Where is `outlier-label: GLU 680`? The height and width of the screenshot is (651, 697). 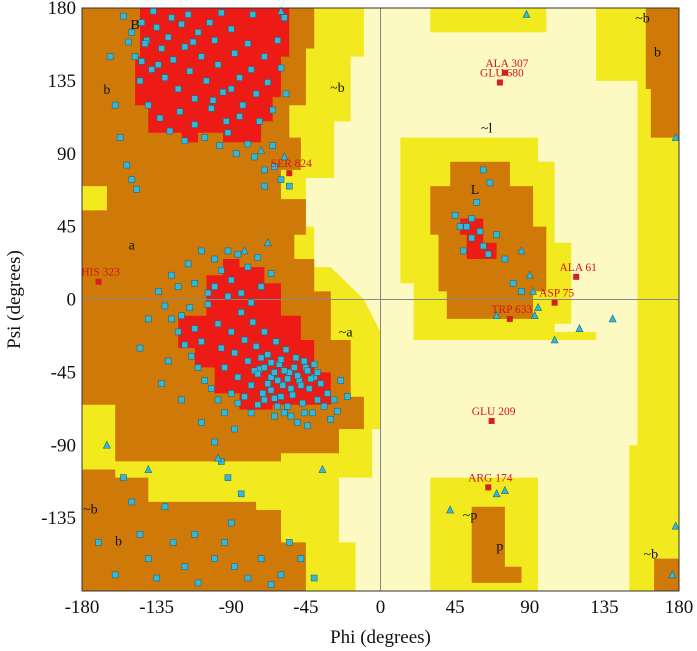
outlier-label: GLU 680 is located at coordinates (502, 73).